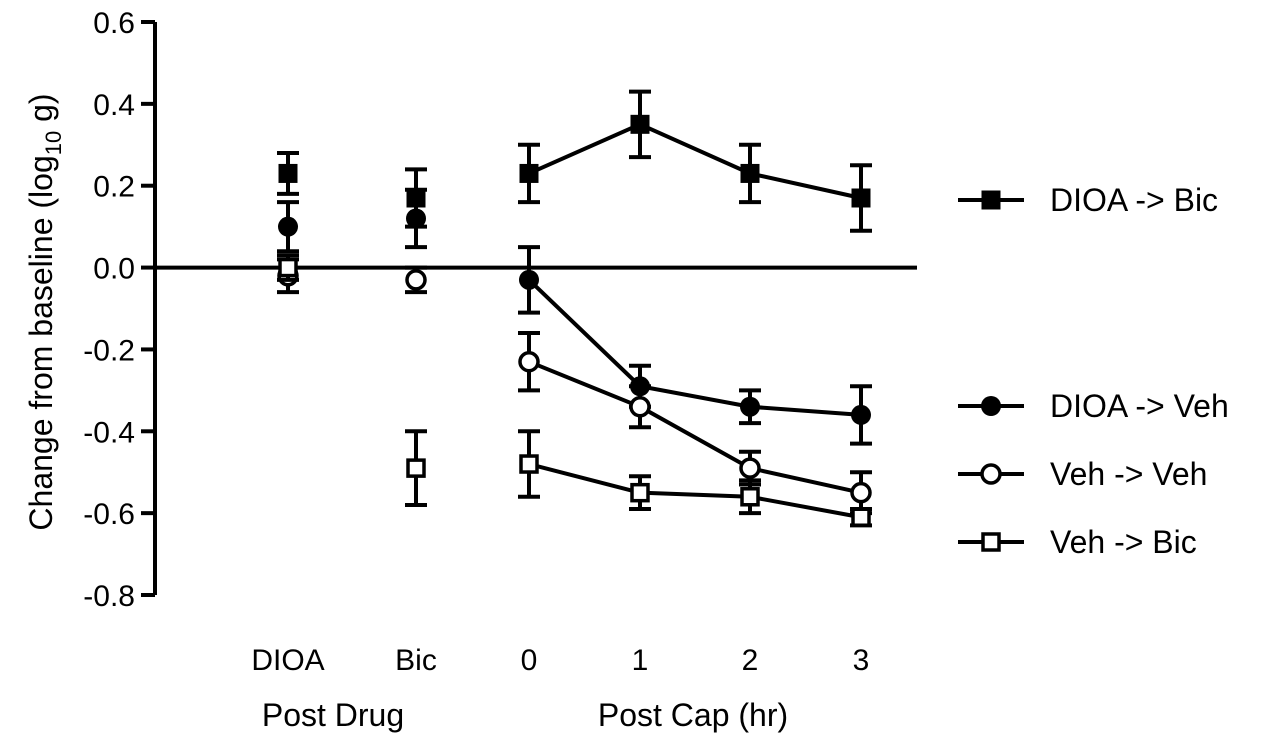 This screenshot has height=737, width=1277. Describe the element at coordinates (109, 596) in the screenshot. I see `y-tick-label: -0.8` at that location.